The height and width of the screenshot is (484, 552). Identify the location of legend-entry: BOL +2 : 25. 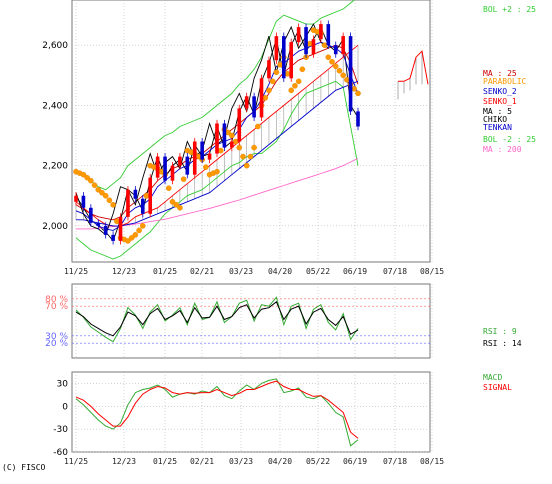
(509, 9).